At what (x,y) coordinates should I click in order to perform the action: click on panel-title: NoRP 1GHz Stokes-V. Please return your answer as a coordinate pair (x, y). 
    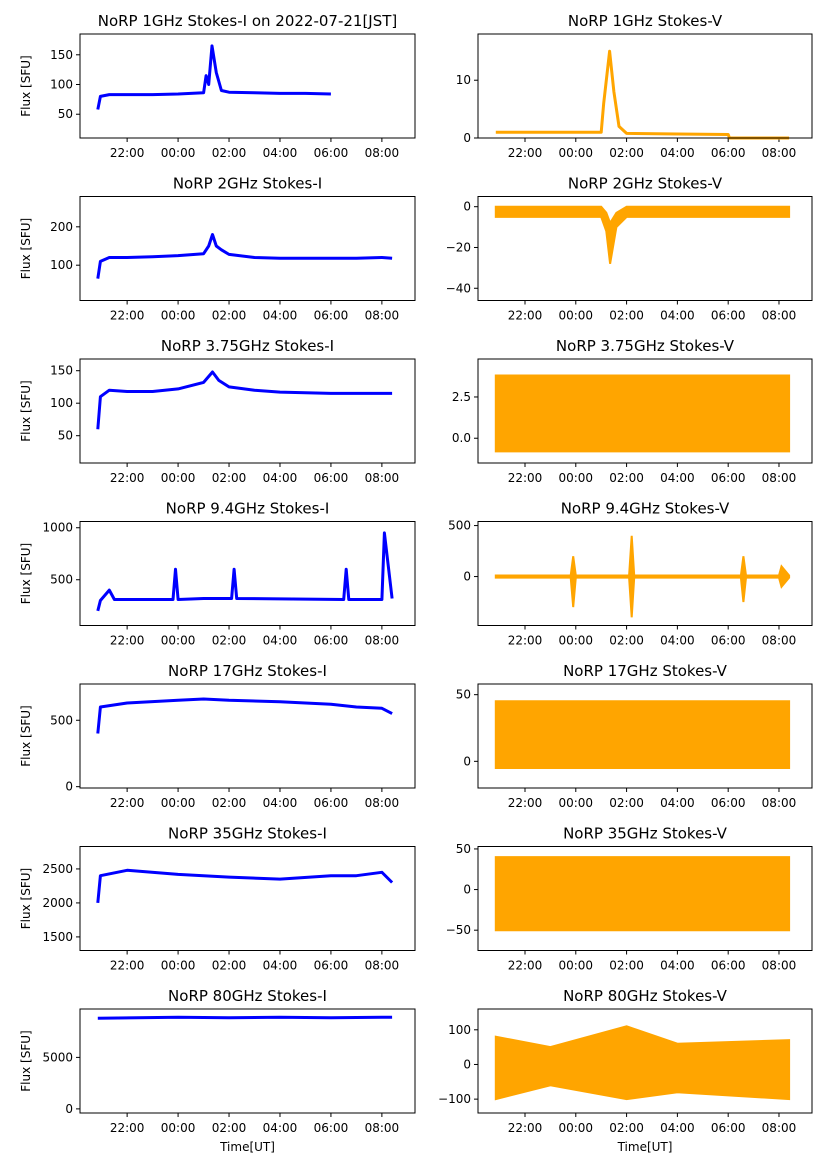
    Looking at the image, I should click on (645, 21).